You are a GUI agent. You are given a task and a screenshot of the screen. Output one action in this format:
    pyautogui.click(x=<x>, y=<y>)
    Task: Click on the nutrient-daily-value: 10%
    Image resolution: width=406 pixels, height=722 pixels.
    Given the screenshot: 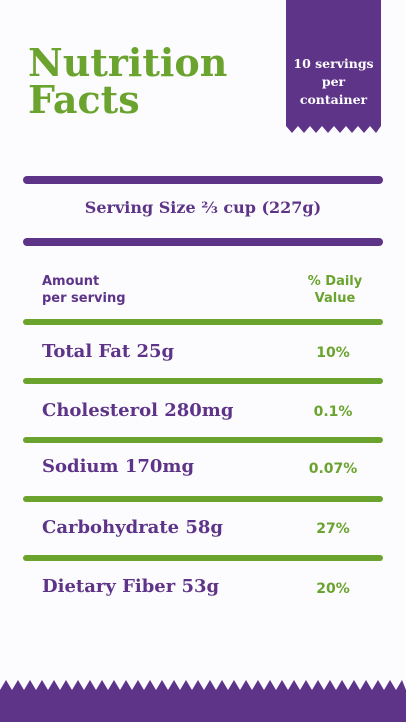 What is the action you would take?
    pyautogui.click(x=333, y=353)
    